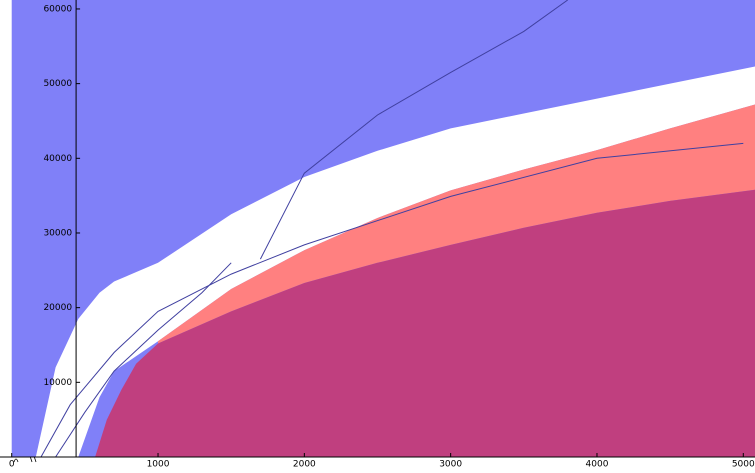 Image resolution: width=755 pixels, height=473 pixels. Describe the element at coordinates (57, 84) in the screenshot. I see `y-tick-label: 50000` at that location.